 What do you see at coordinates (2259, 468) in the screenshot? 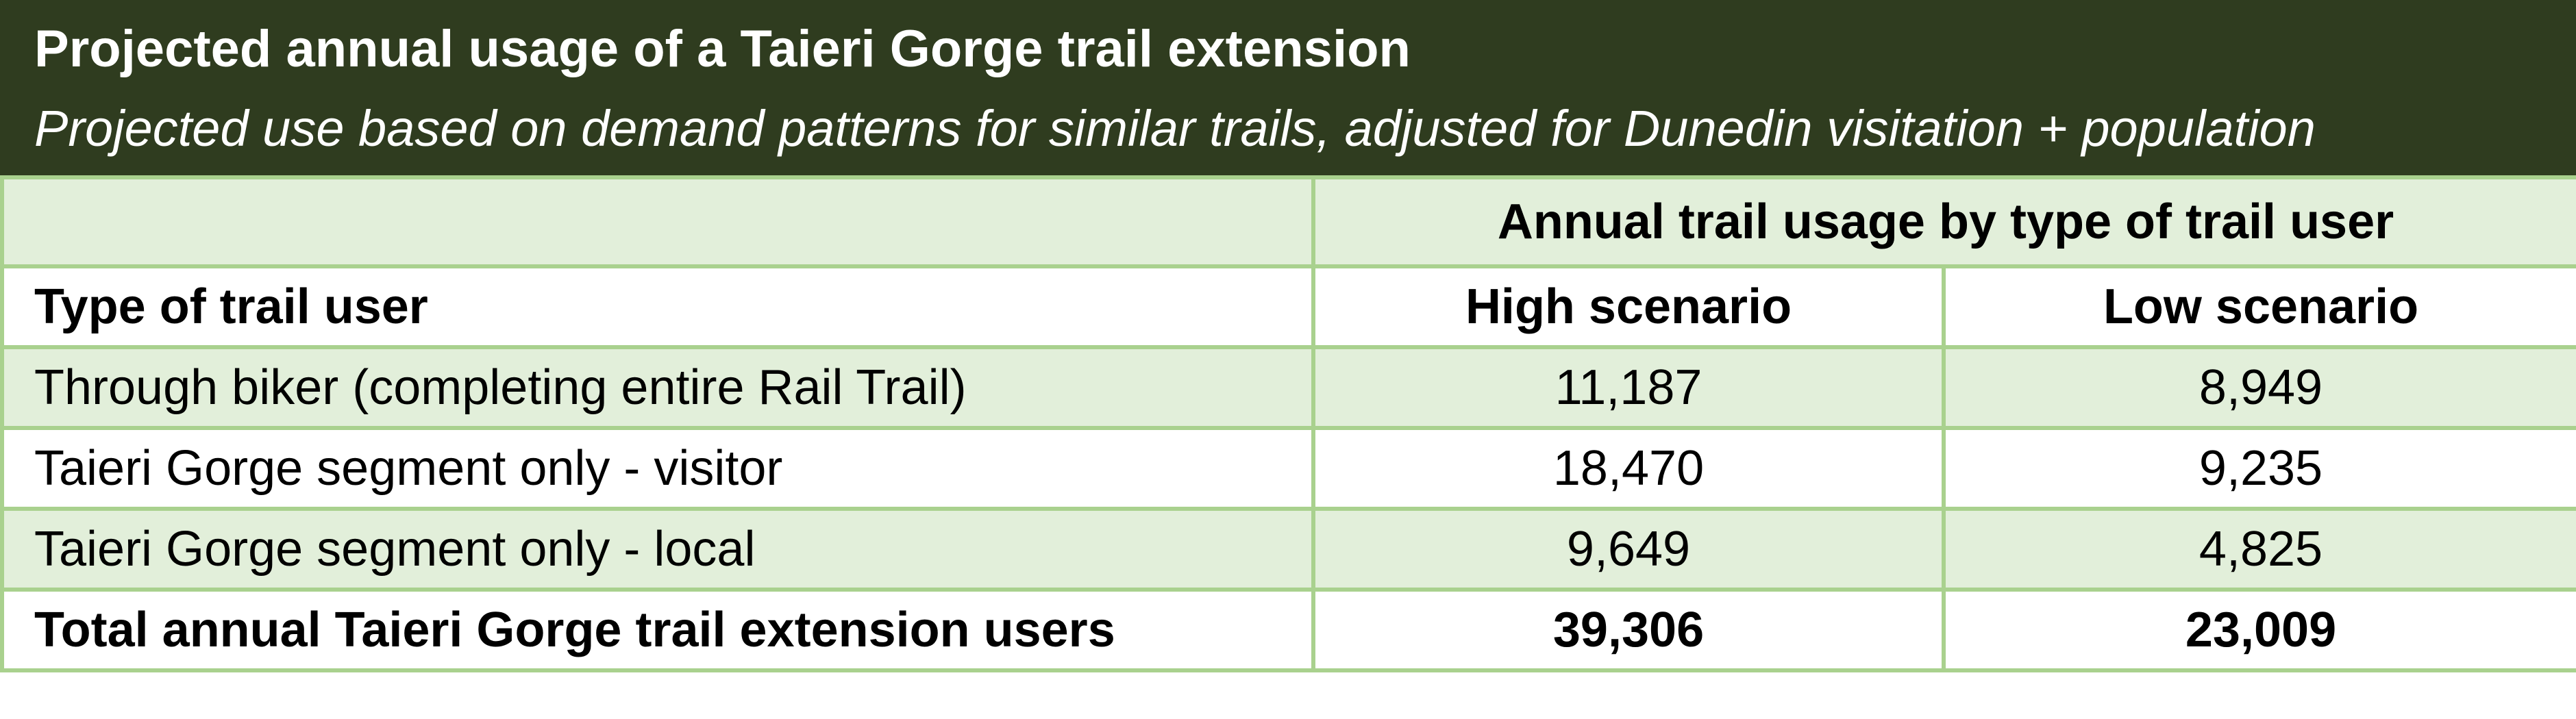
I see `row-low-cell: 9,235` at bounding box center [2259, 468].